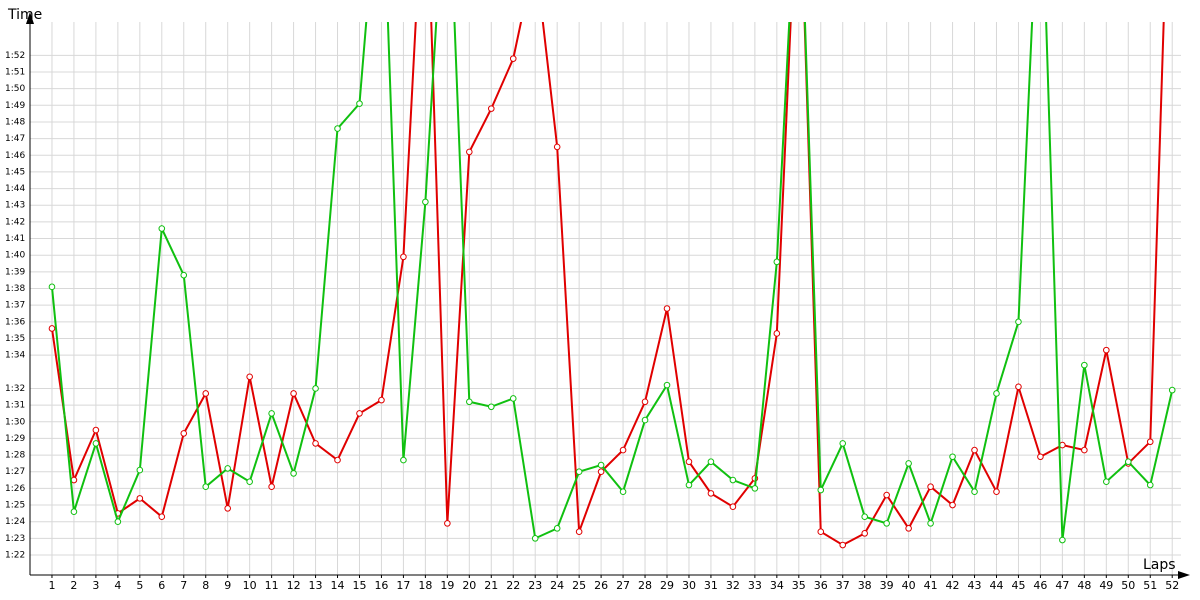 The width and height of the screenshot is (1200, 600). I want to click on x-tick-label: 34, so click(777, 585).